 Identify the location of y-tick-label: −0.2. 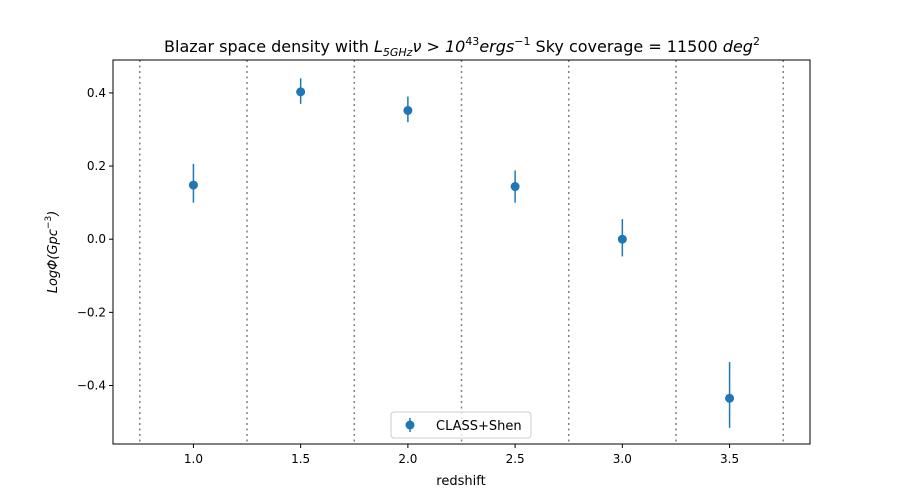
(91, 312).